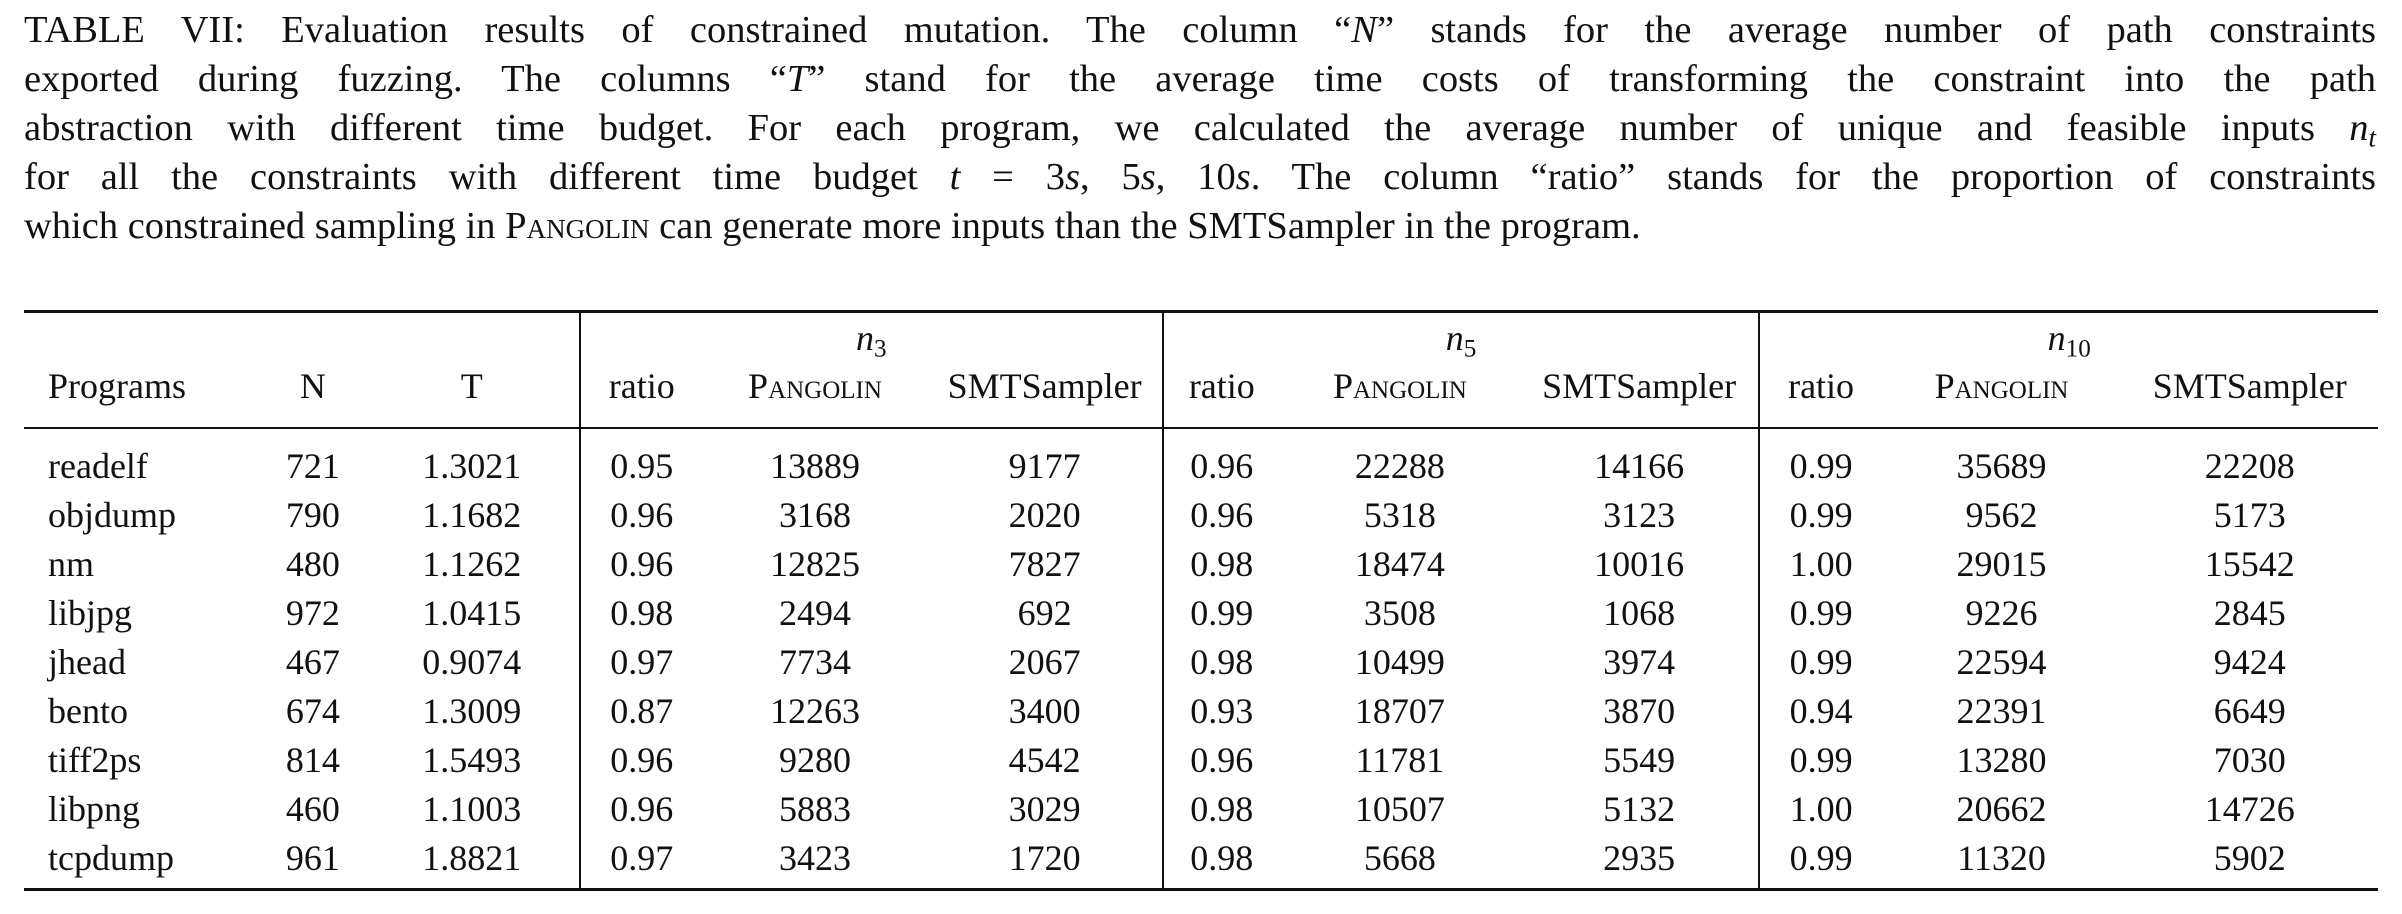 Image resolution: width=2402 pixels, height=914 pixels. What do you see at coordinates (2001, 465) in the screenshot?
I see `value-cell: 35689` at bounding box center [2001, 465].